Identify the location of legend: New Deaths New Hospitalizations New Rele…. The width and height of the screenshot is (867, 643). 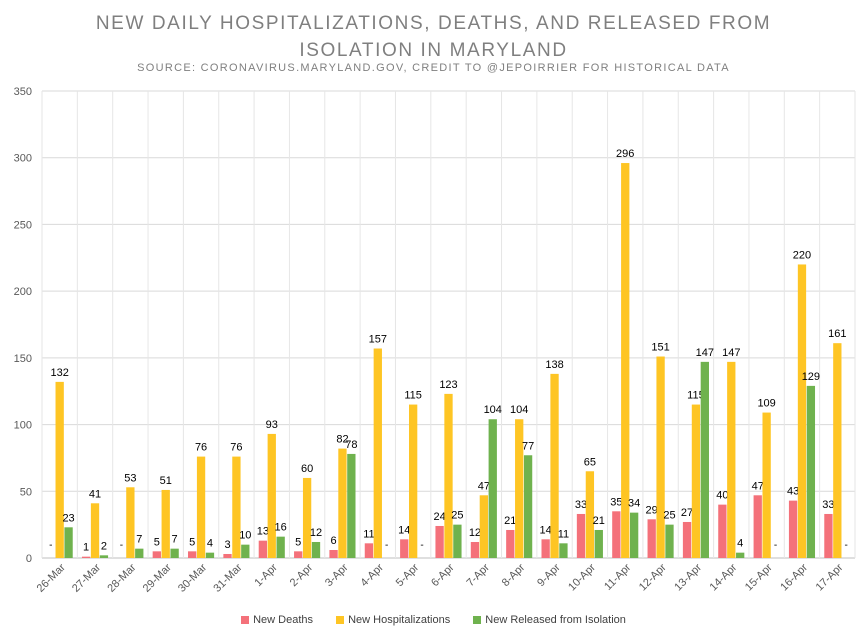
(433, 620).